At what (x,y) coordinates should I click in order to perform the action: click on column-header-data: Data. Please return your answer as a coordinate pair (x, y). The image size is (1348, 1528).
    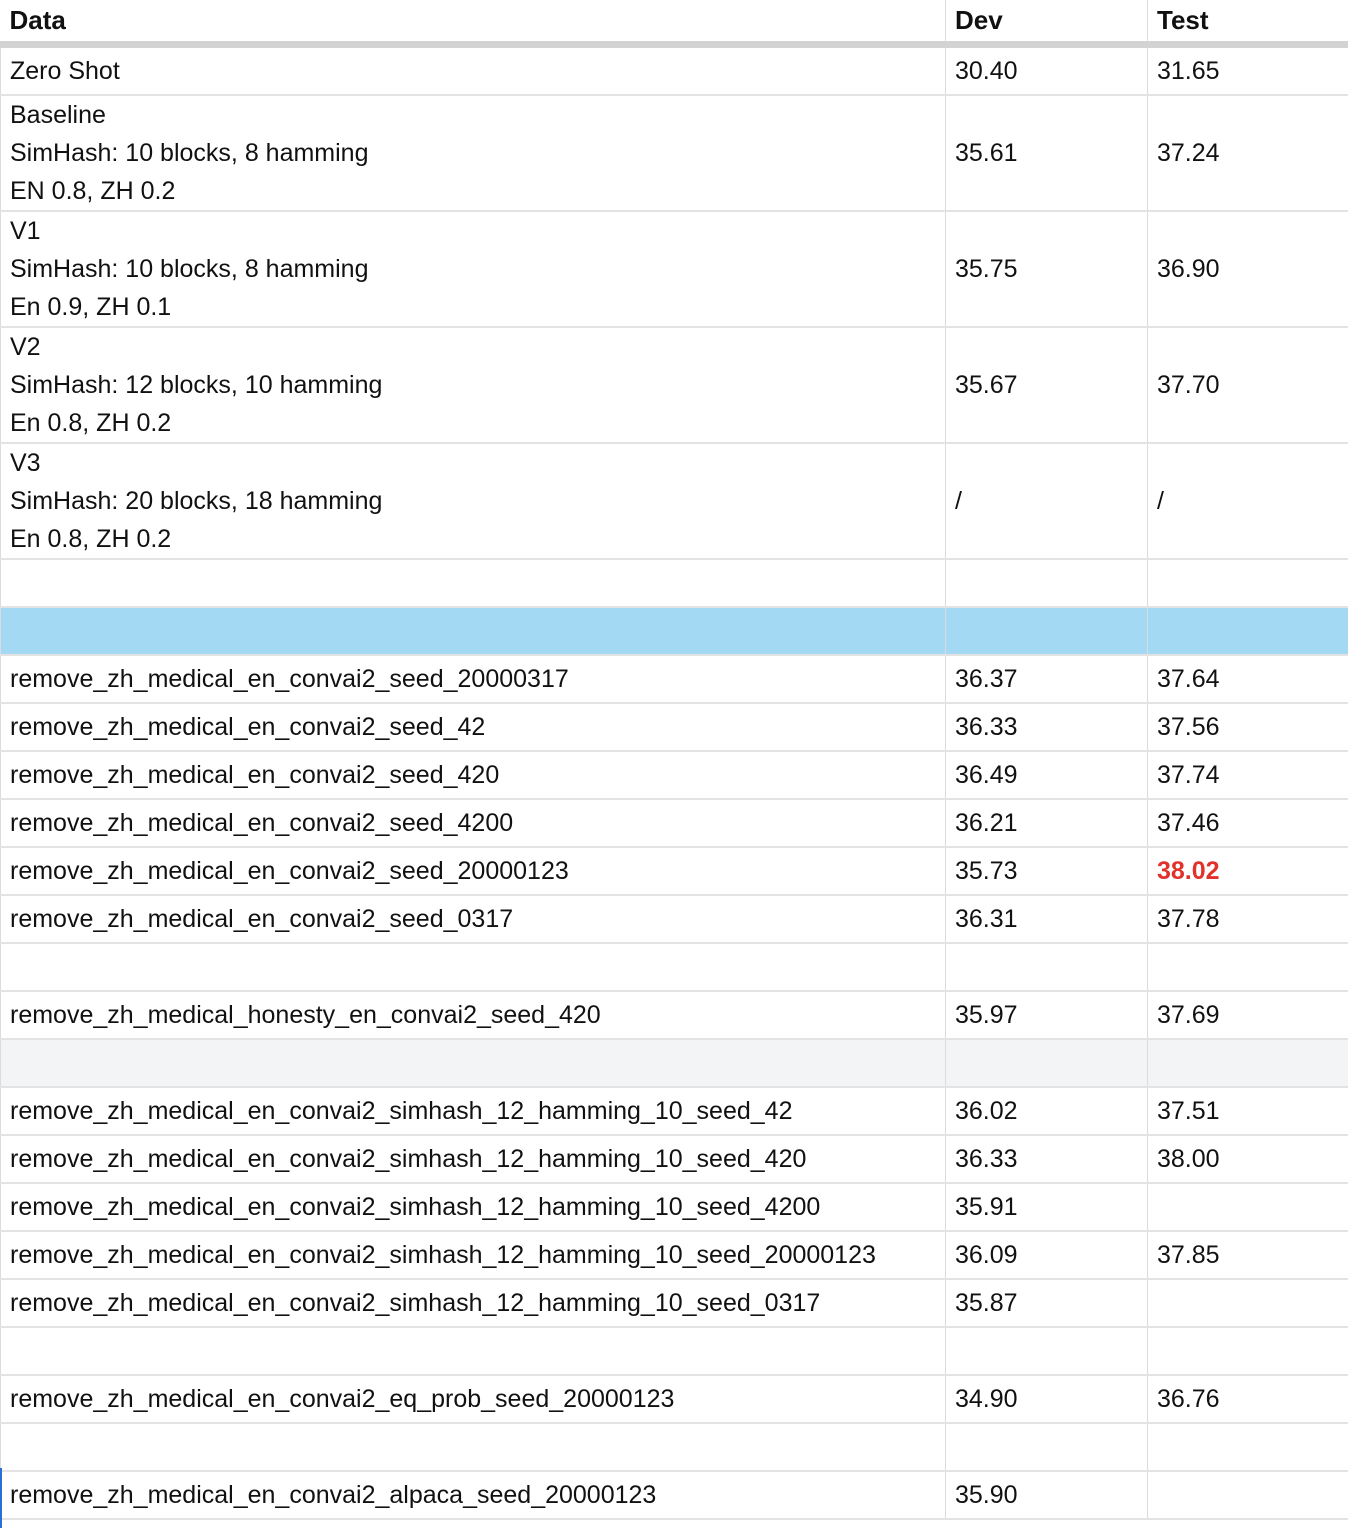
    Looking at the image, I should click on (473, 24).